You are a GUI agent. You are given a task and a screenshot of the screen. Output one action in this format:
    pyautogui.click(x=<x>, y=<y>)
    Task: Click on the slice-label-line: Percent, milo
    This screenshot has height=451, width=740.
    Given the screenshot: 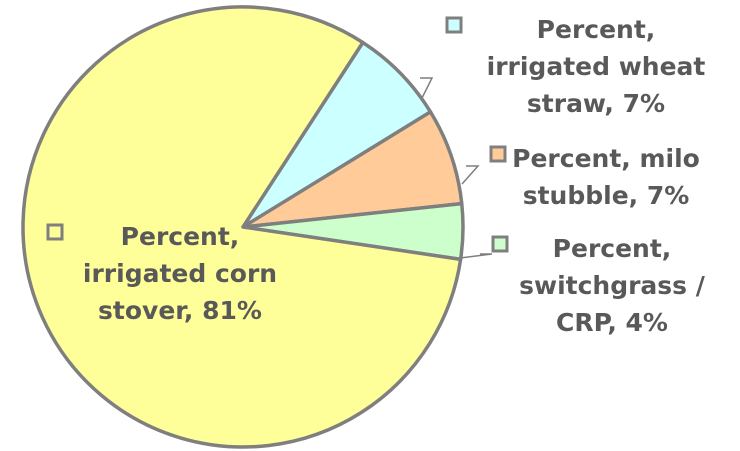 What is the action you would take?
    pyautogui.click(x=606, y=158)
    